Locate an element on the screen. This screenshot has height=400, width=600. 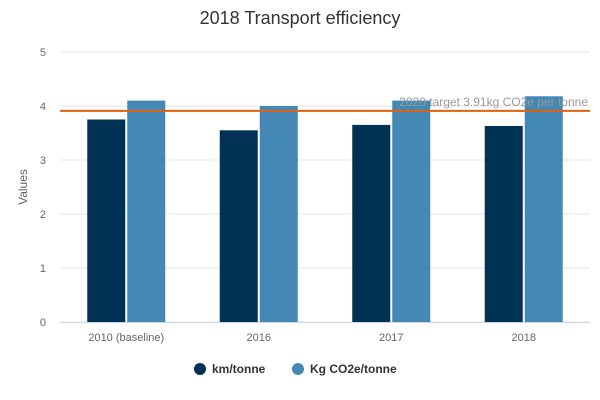
x-tick-label: 2016 is located at coordinates (259, 338).